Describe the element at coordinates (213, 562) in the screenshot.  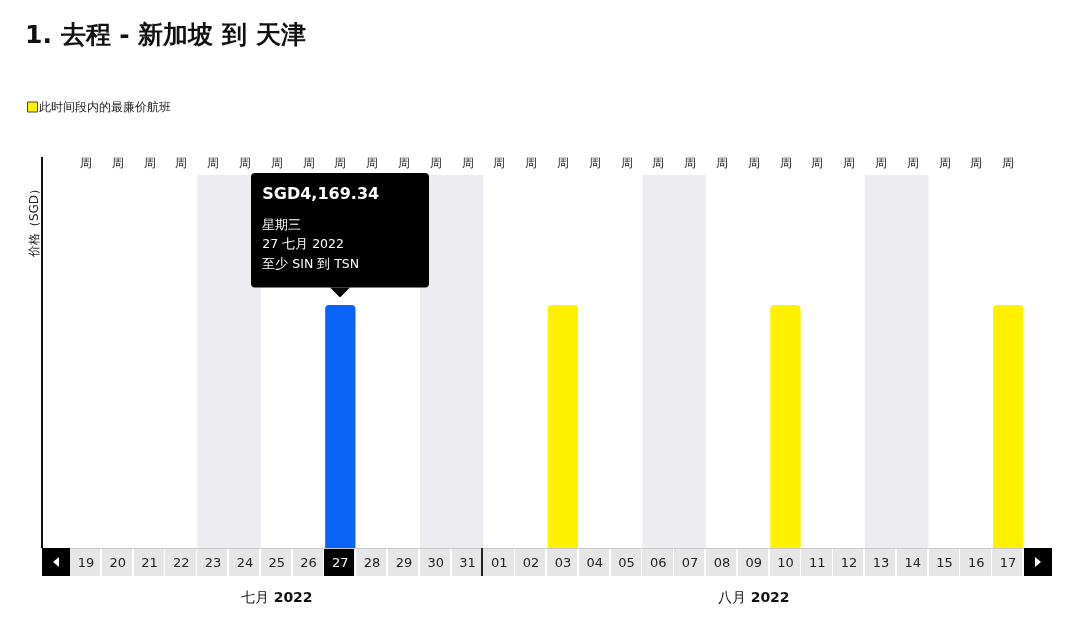
I see `x-tick-label: 23` at that location.